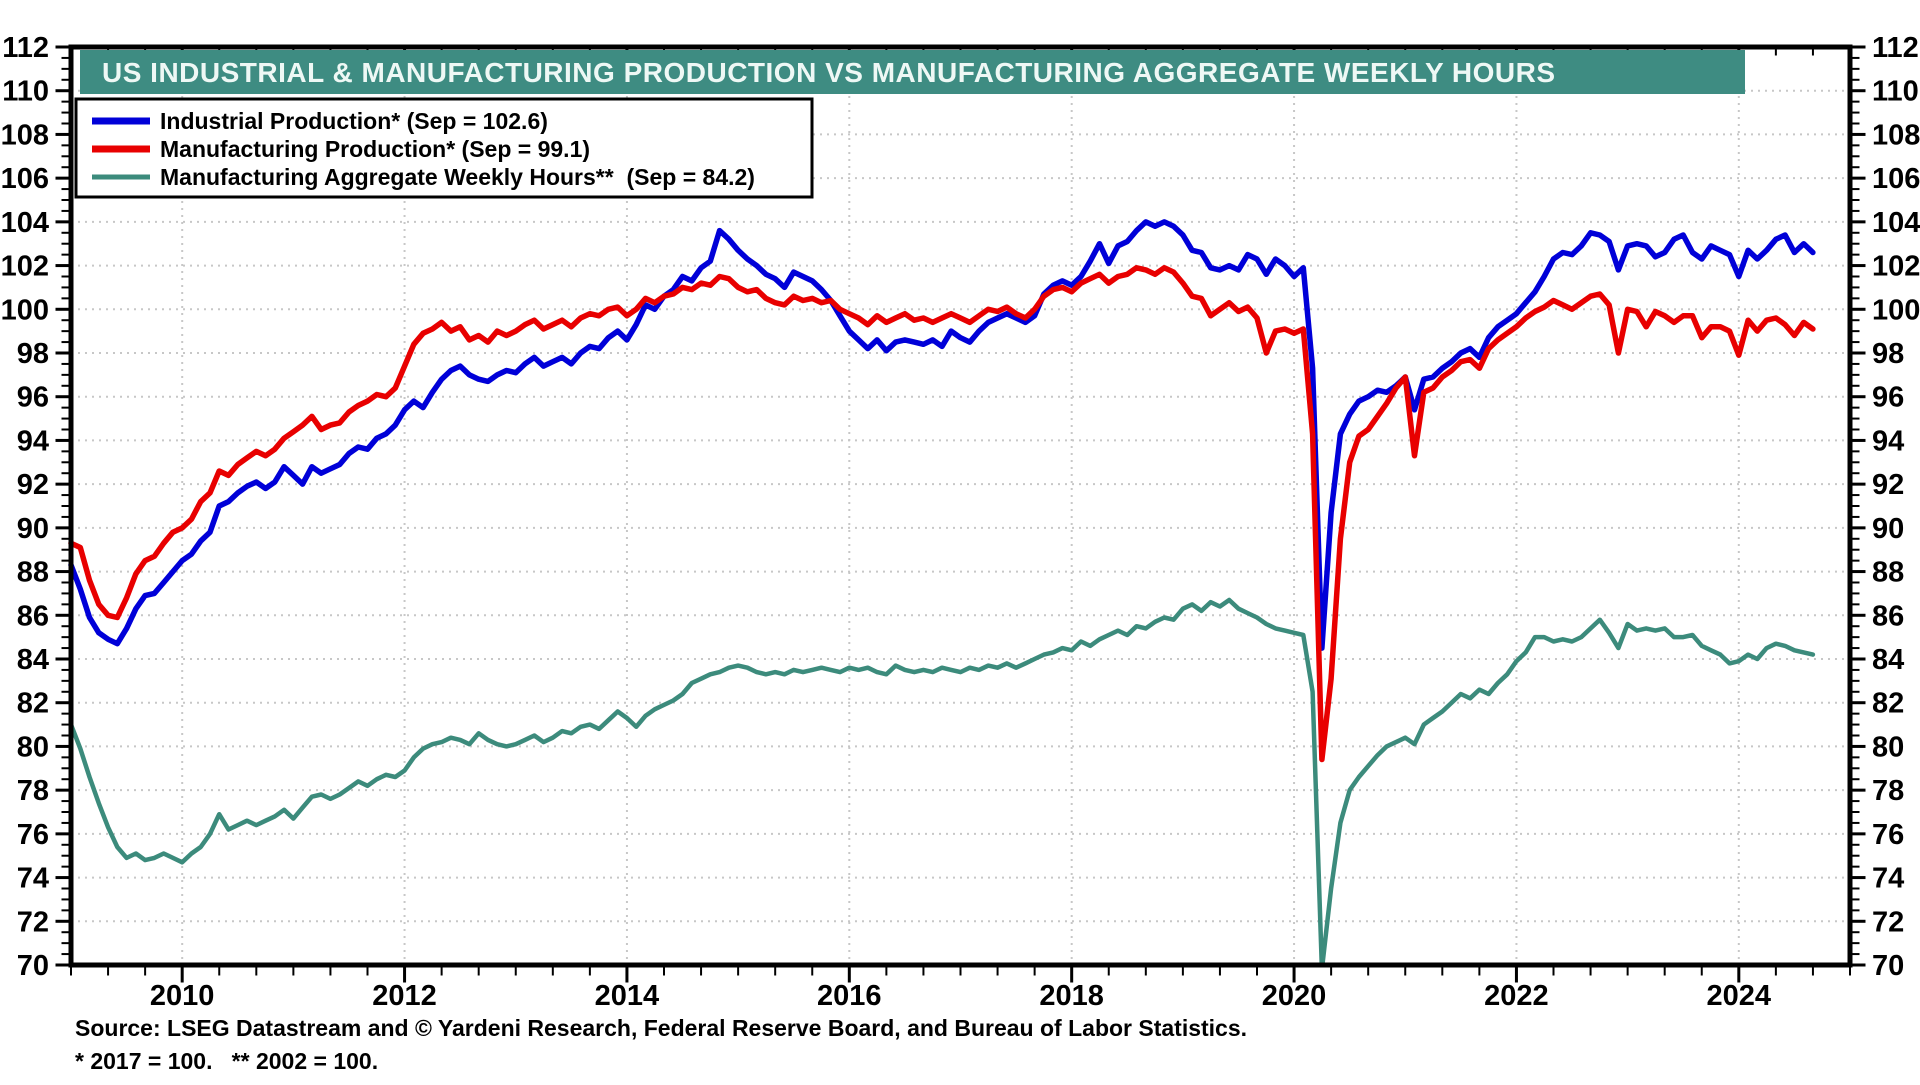 This screenshot has width=1920, height=1085. Describe the element at coordinates (1888, 835) in the screenshot. I see `y-axis-label-right: 76` at that location.